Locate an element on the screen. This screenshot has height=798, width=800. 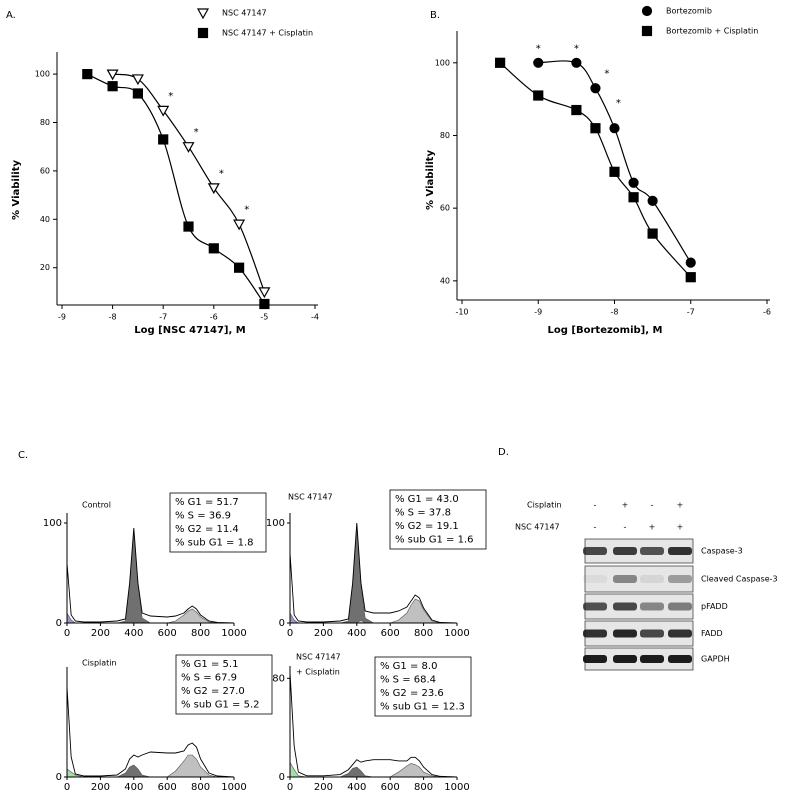
stats-line: % G2 = 11.4 is located at coordinates (207, 529).